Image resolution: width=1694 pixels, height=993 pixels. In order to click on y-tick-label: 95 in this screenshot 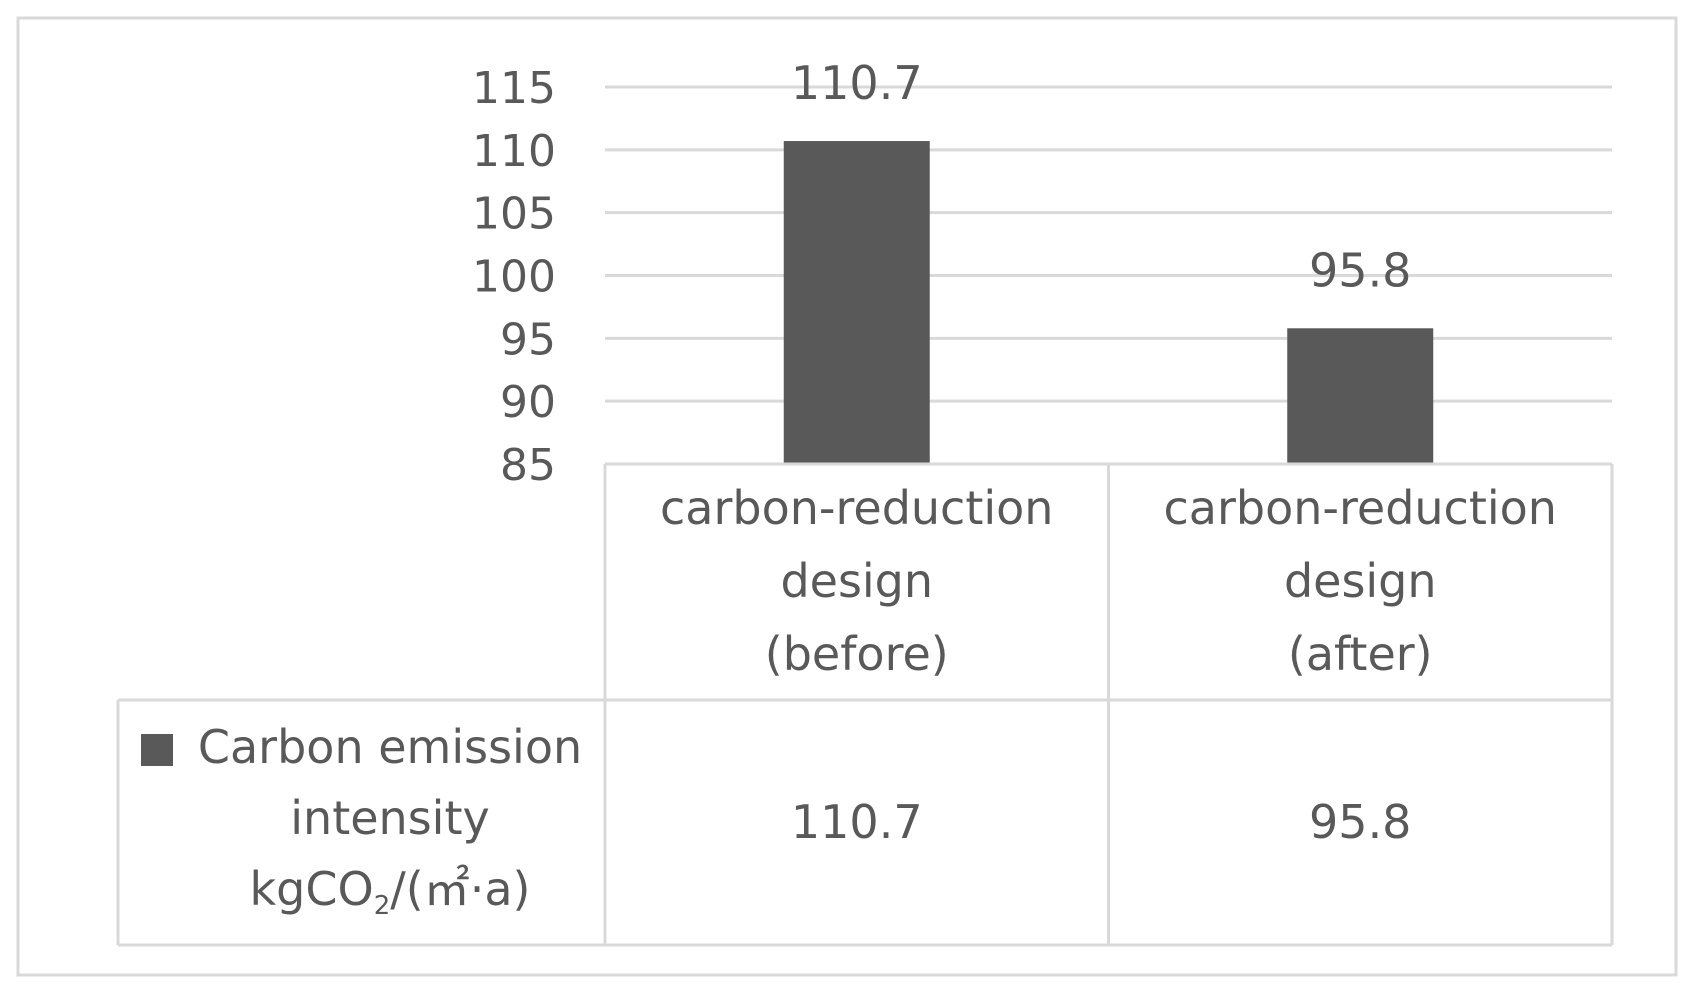, I will do `click(528, 339)`.